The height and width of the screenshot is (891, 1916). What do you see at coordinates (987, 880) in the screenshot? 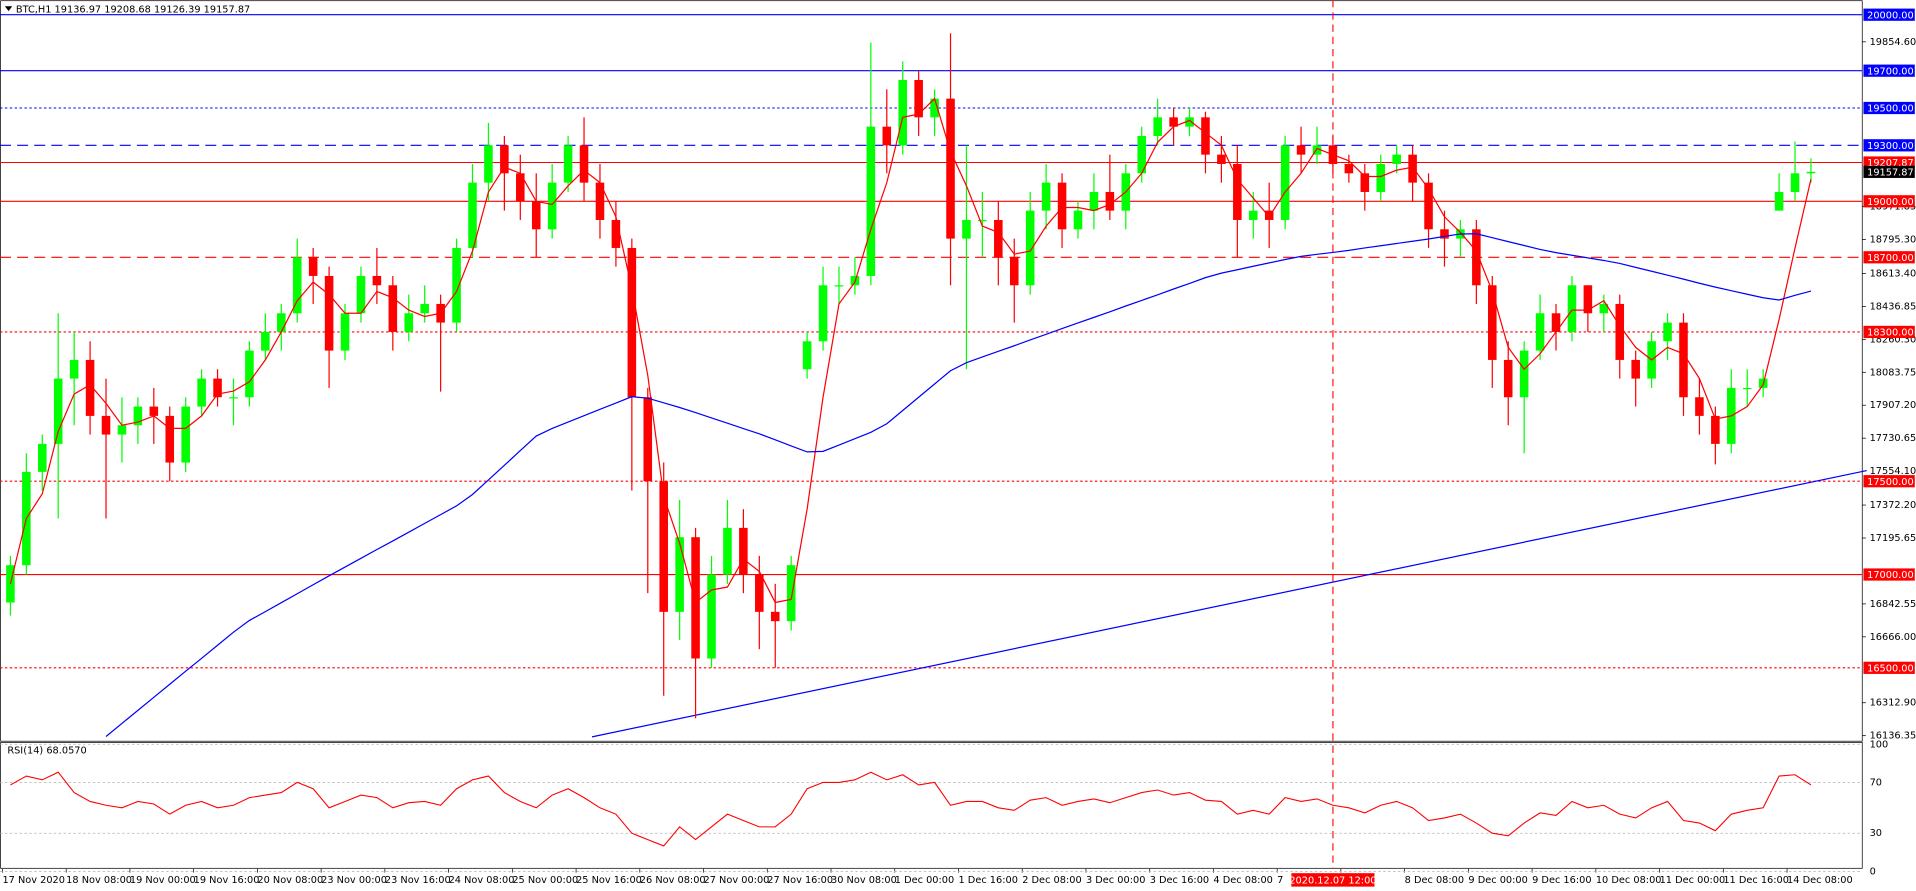
I see `x-tick-label: 1 Dec 16:00` at bounding box center [987, 880].